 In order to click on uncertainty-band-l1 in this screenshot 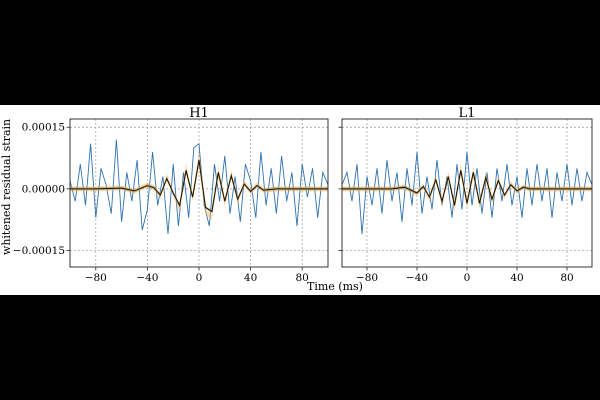, I will do `click(467, 188)`.